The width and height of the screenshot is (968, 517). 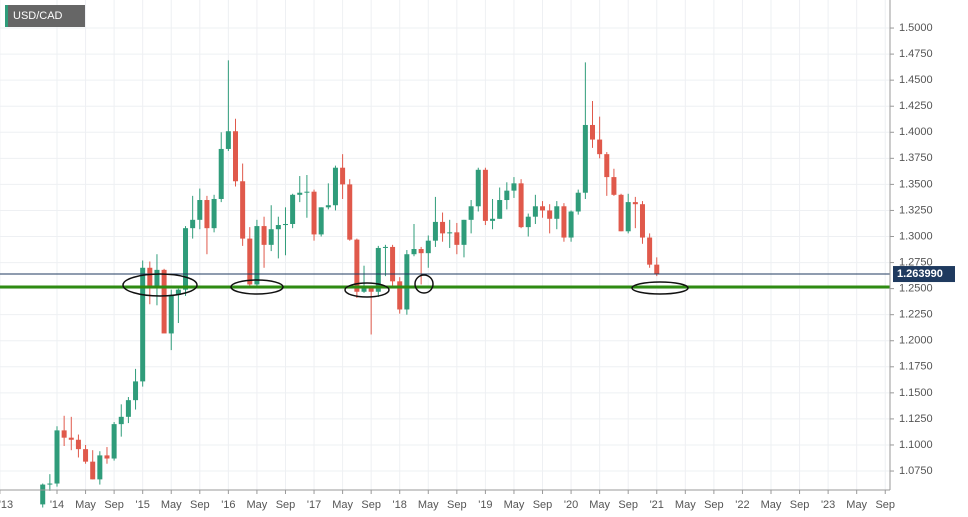 I want to click on x-tick-label: '20, so click(x=571, y=505).